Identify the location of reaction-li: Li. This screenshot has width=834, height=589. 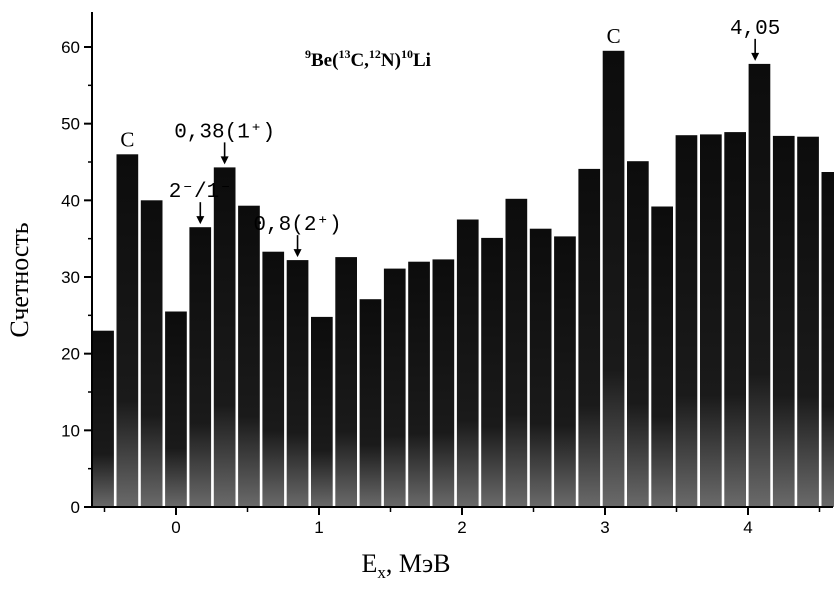
(422, 60).